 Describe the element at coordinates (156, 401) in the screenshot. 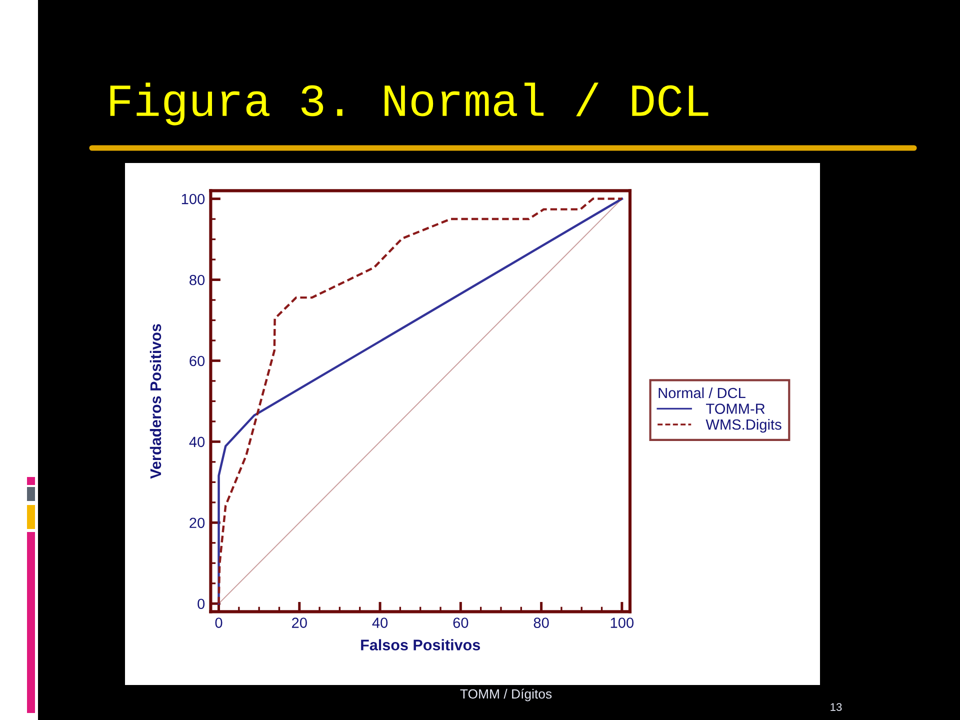

I see `y-axis-title: Verdaderos Positivos` at that location.